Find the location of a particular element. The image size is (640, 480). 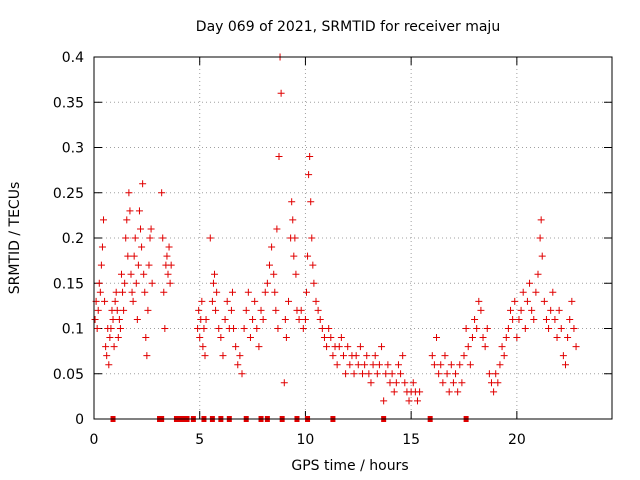

y-tick-label: 0 is located at coordinates (79, 420).